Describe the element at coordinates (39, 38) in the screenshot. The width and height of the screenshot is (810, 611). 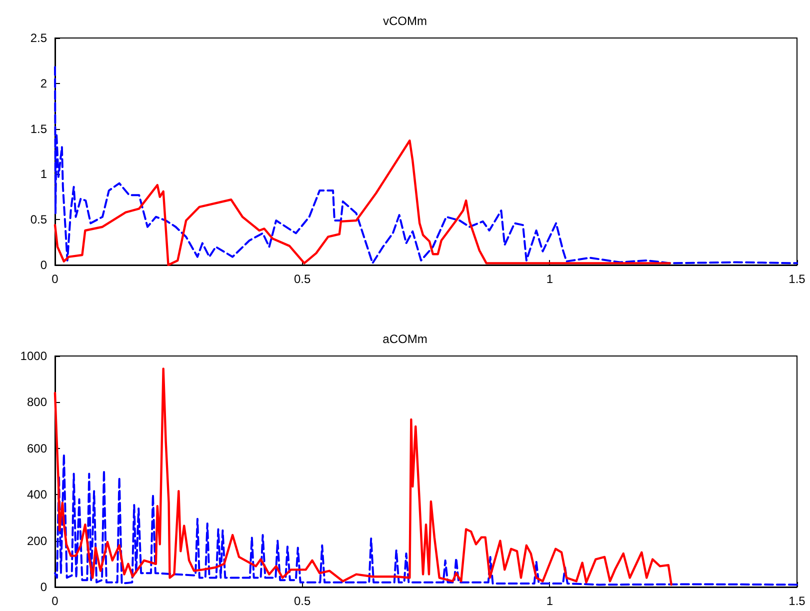
I see `y-tick-label: 2.5` at that location.